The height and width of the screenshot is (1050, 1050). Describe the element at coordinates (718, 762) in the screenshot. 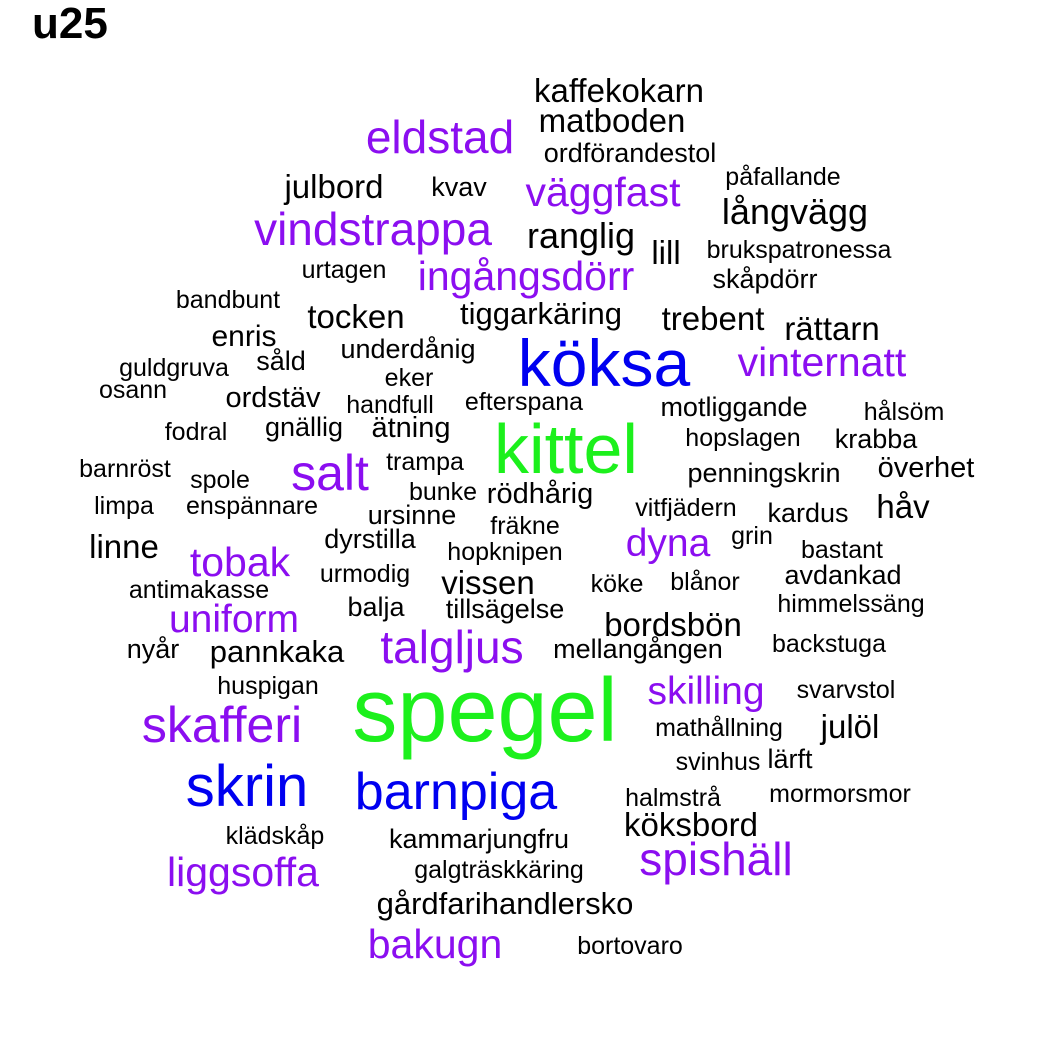

I see `word-85: svinhus` at that location.